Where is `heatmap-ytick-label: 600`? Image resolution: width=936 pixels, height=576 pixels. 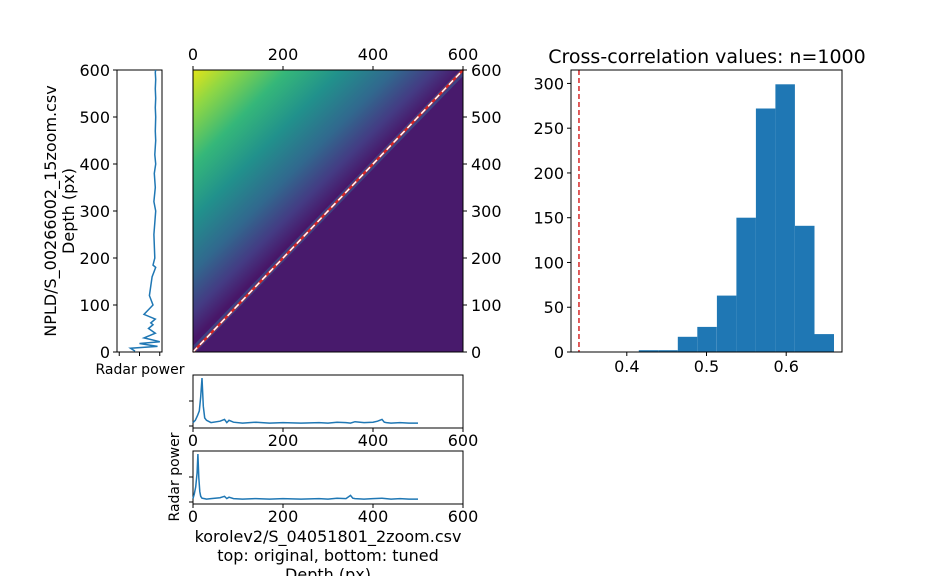 heatmap-ytick-label: 600 is located at coordinates (486, 70).